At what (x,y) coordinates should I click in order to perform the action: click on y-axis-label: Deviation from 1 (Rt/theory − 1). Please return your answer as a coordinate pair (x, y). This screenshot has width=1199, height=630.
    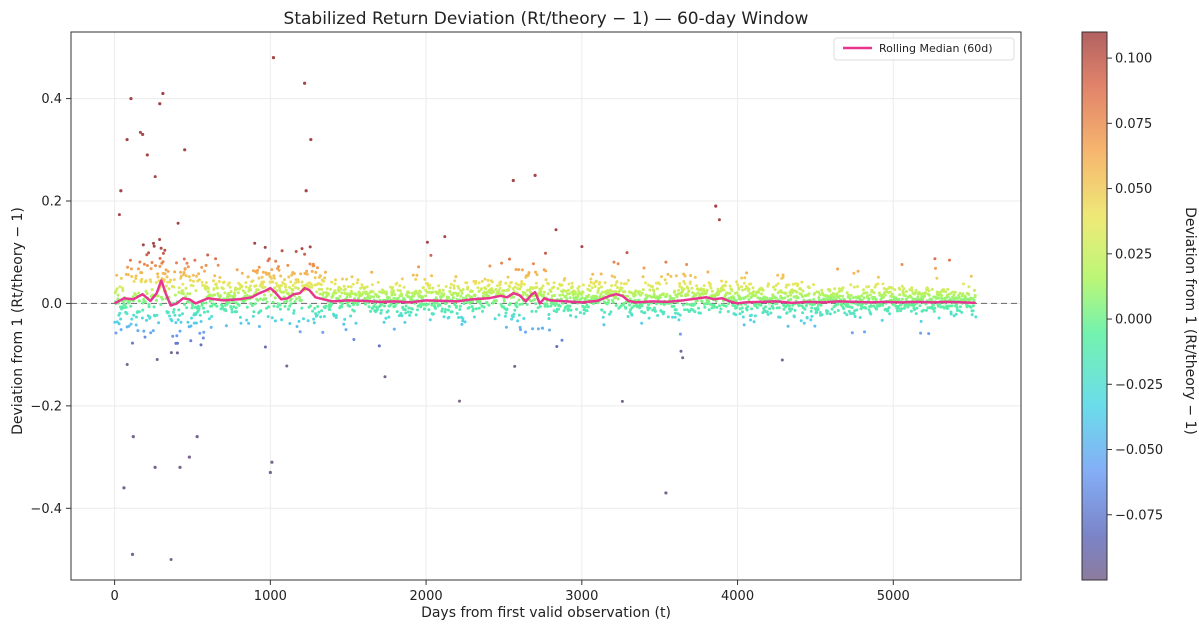
    Looking at the image, I should click on (18, 321).